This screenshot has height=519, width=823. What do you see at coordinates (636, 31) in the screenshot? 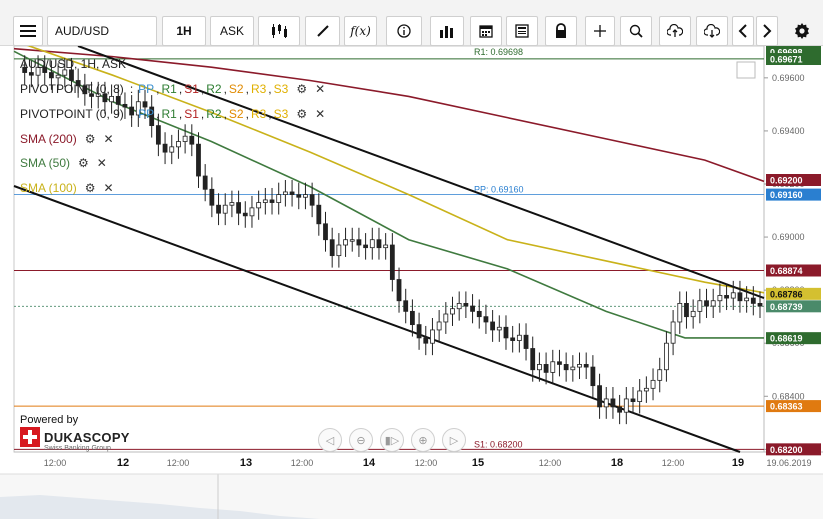
I see `zoom-button` at bounding box center [636, 31].